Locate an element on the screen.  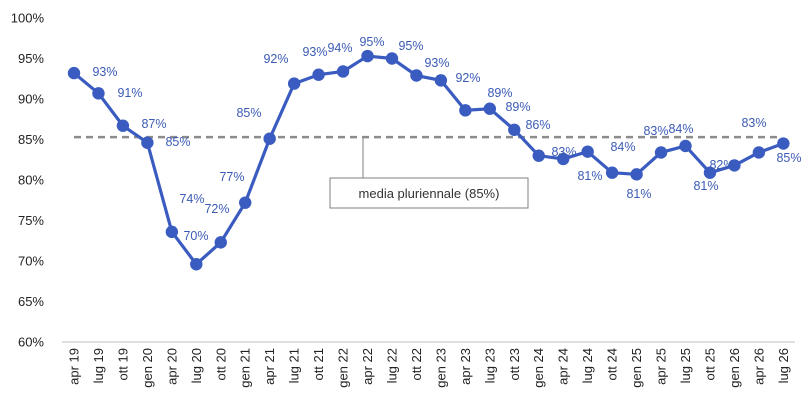
x-tick-label: ott 21 is located at coordinates (318, 364).